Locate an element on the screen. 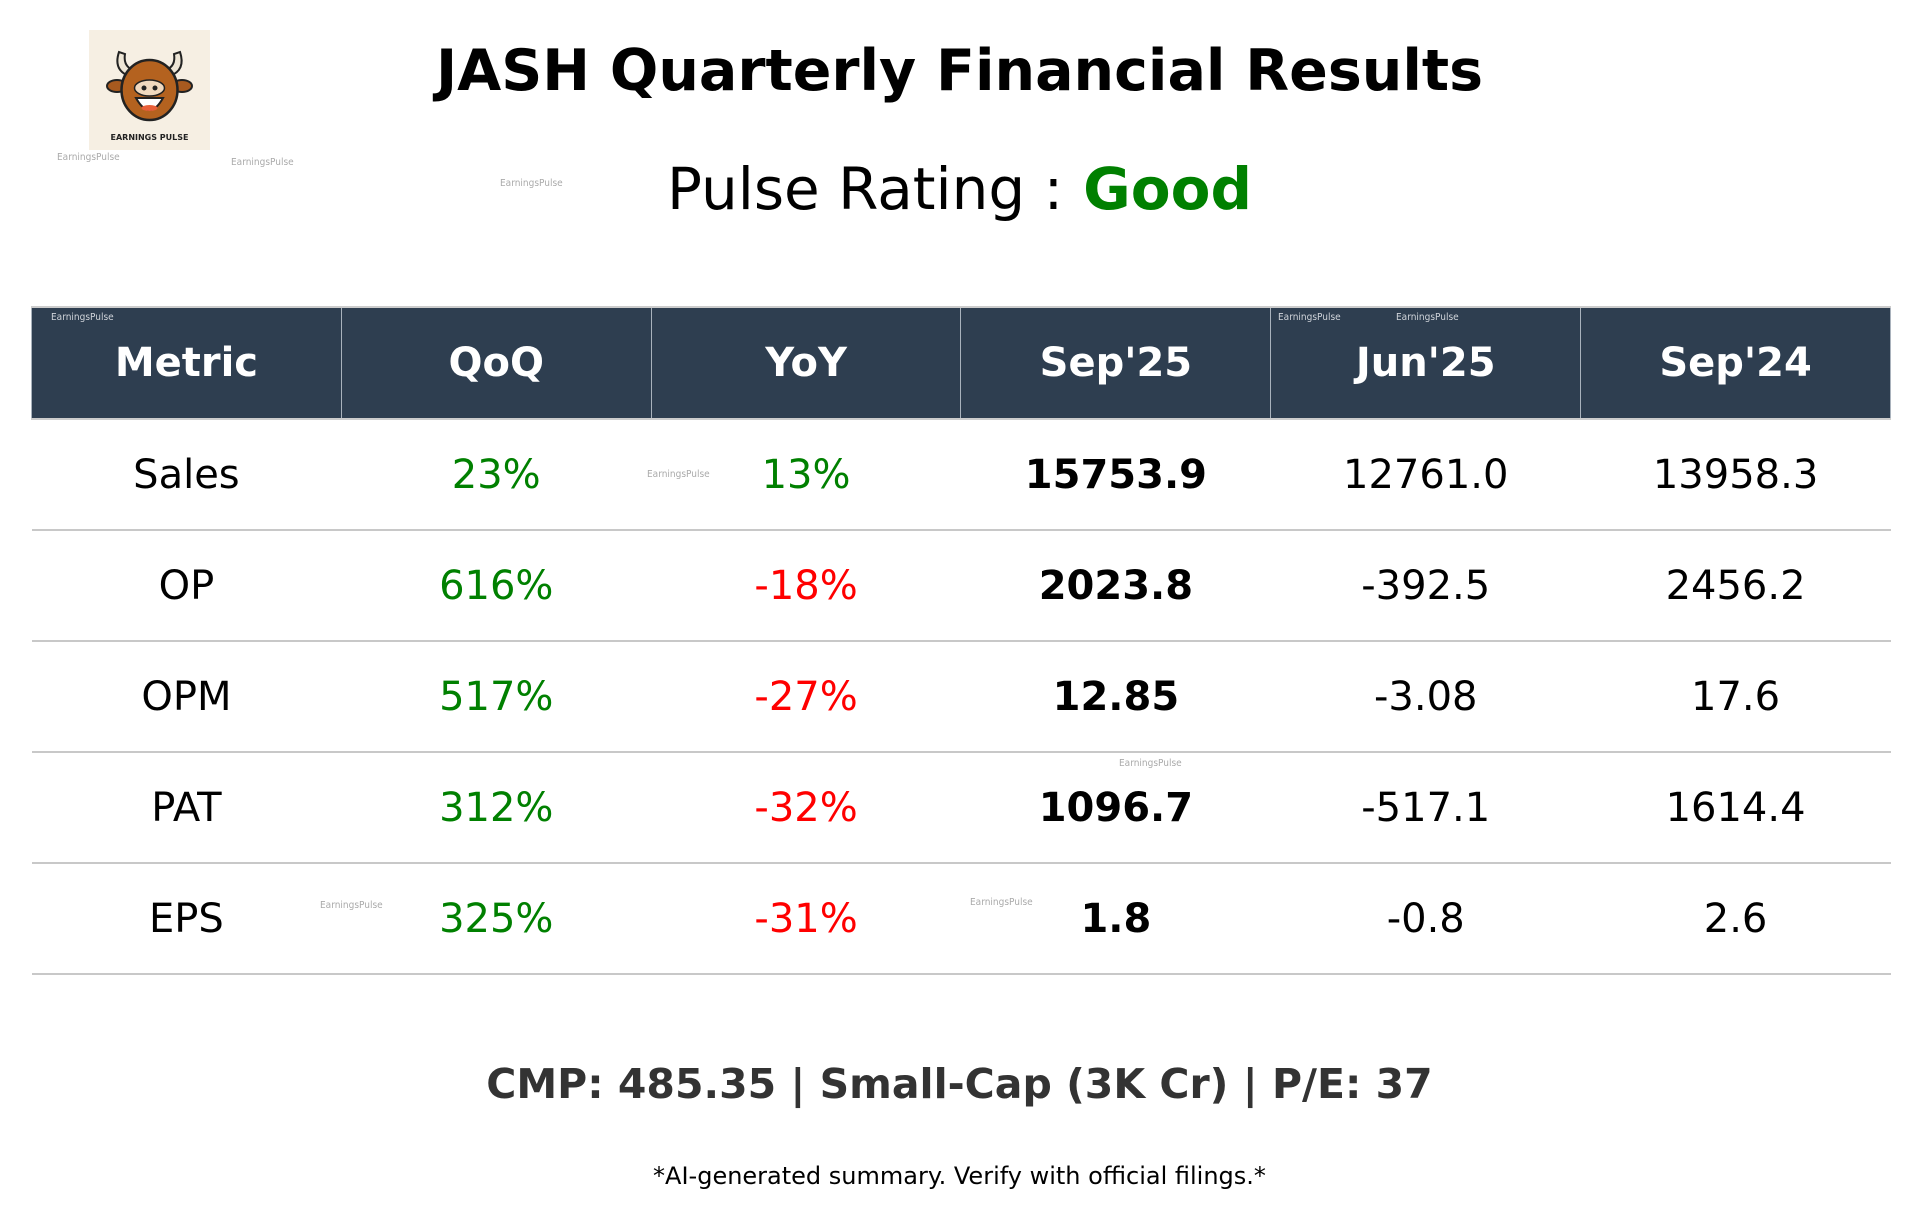 This screenshot has width=1919, height=1220. jun25-cell: -3.08 is located at coordinates (1425, 697).